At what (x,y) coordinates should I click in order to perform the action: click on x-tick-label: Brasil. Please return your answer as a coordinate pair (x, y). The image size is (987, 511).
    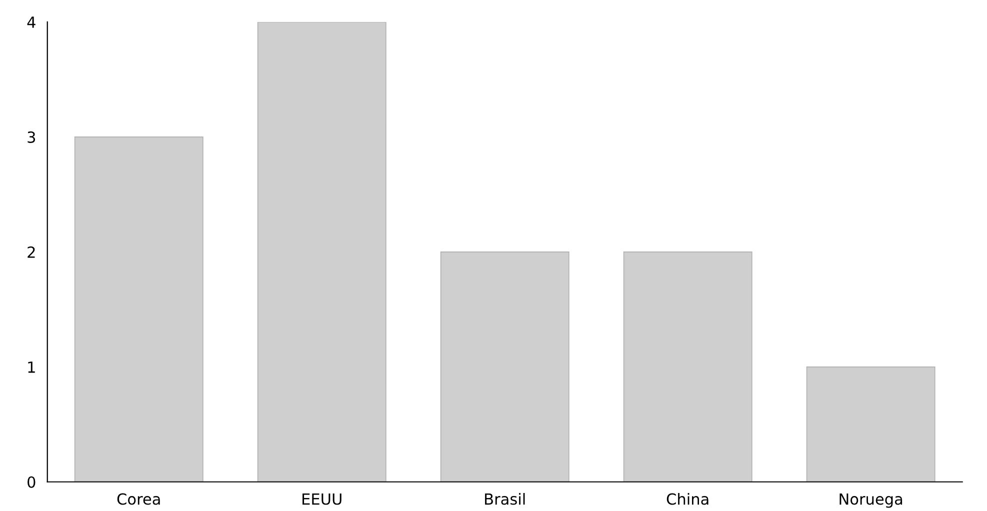
    Looking at the image, I should click on (505, 498).